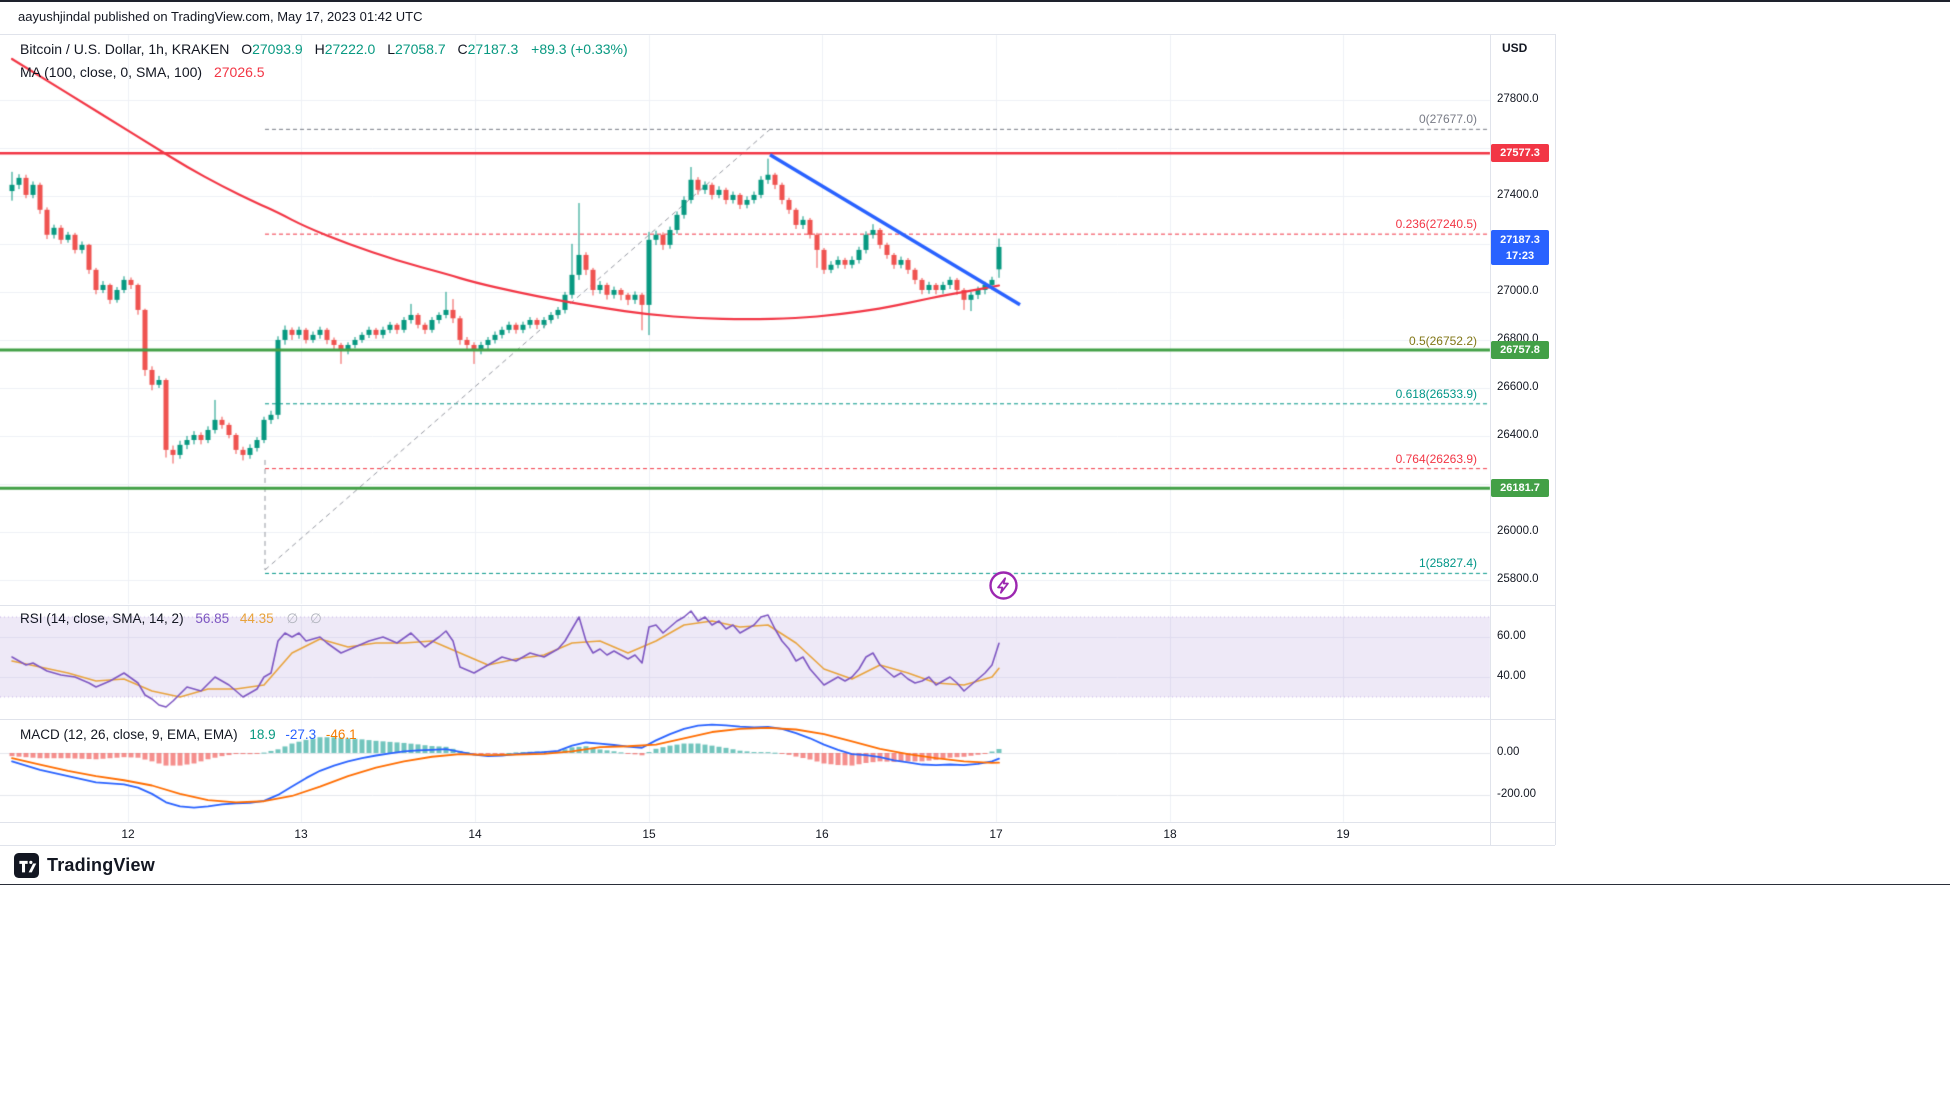 The image size is (1950, 1109). I want to click on fib-level-label: 0.618(26533.9), so click(1436, 393).